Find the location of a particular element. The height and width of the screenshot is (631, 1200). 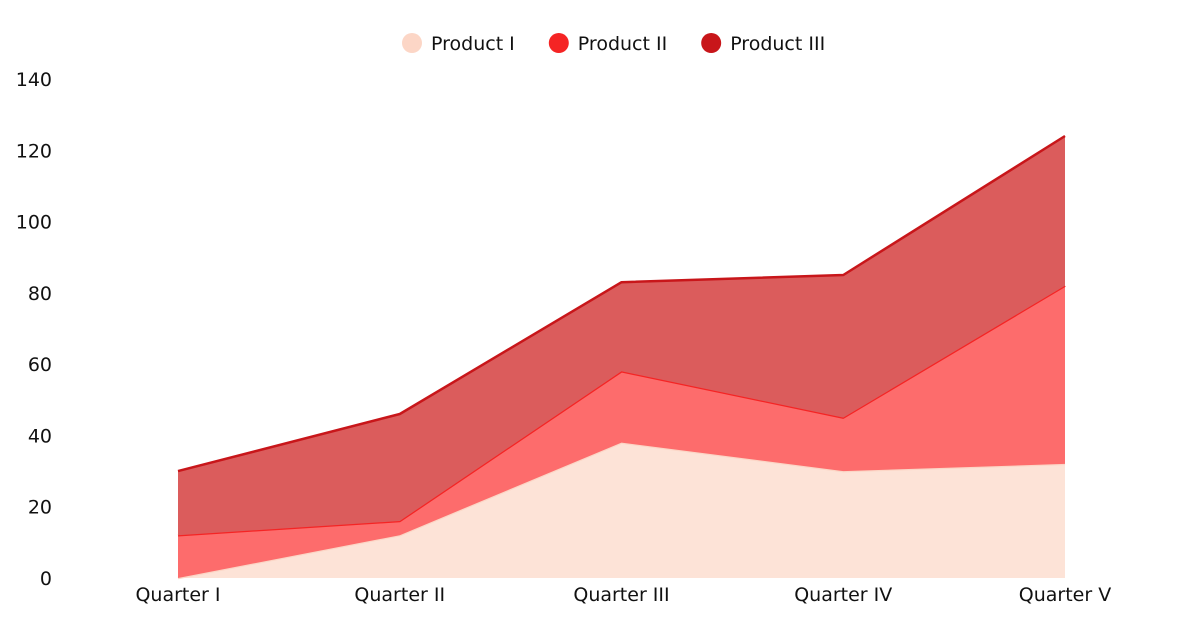

y-tick-label: 20 is located at coordinates (40, 508).